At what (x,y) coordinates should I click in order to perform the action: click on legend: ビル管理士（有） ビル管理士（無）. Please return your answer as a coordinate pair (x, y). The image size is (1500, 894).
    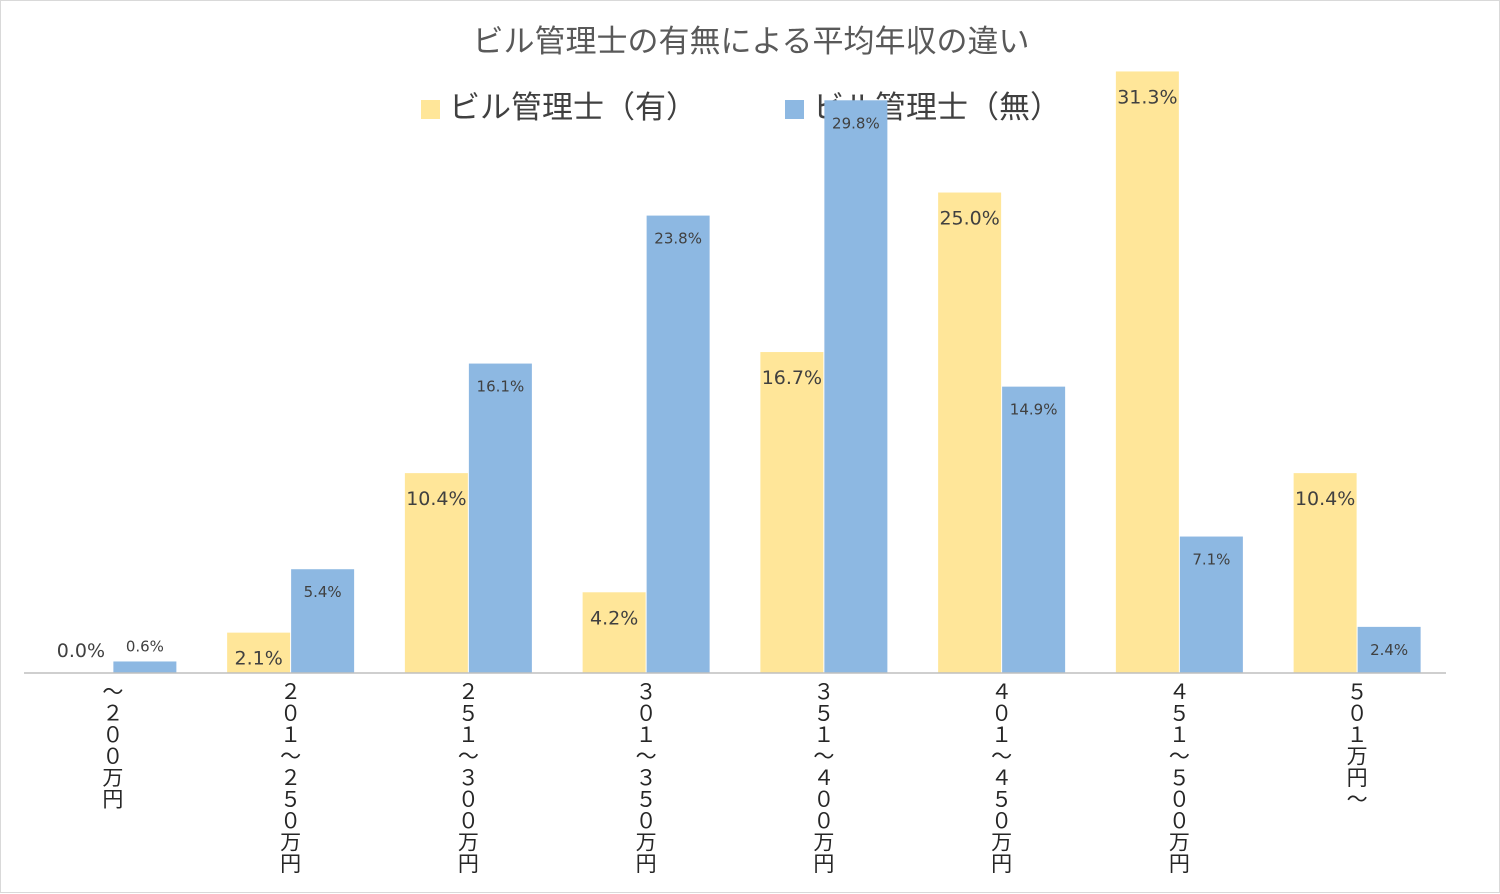
    Looking at the image, I should click on (741, 108).